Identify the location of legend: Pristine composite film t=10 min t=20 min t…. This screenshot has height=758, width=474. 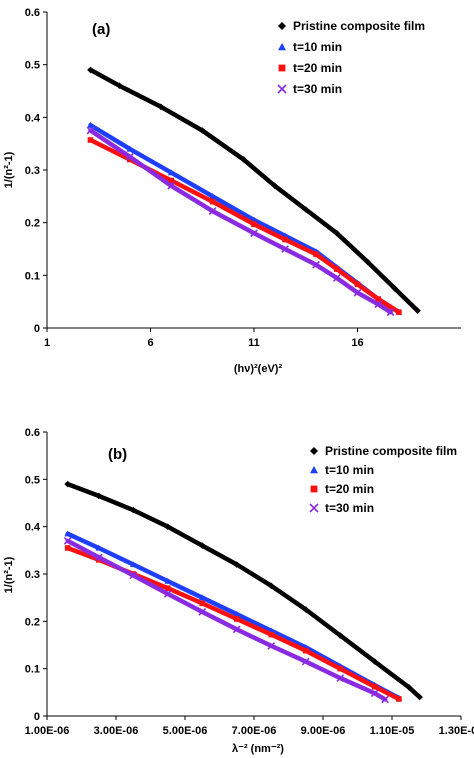
(351, 57).